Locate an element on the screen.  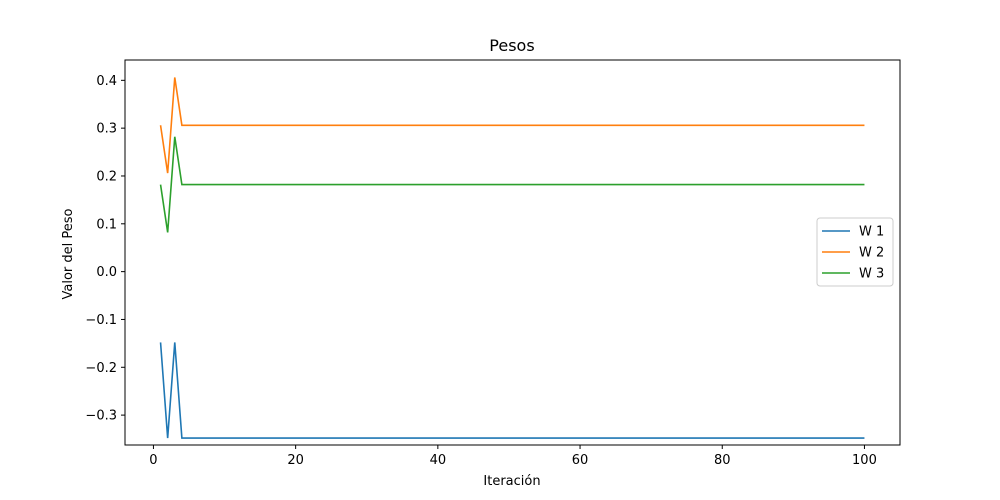
y-tick-label: 0.4 is located at coordinates (106, 81).